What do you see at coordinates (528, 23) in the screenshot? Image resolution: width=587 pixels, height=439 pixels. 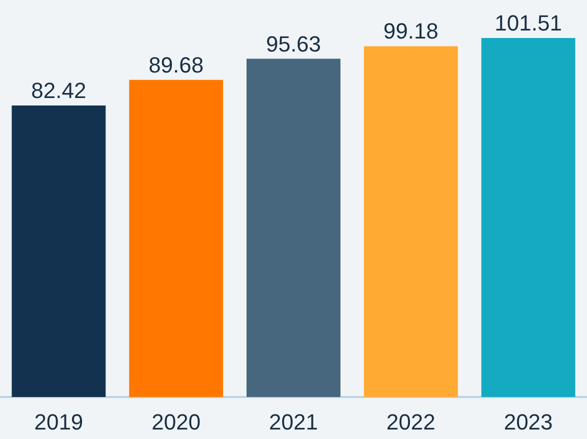 I see `data-label: 101.51` at bounding box center [528, 23].